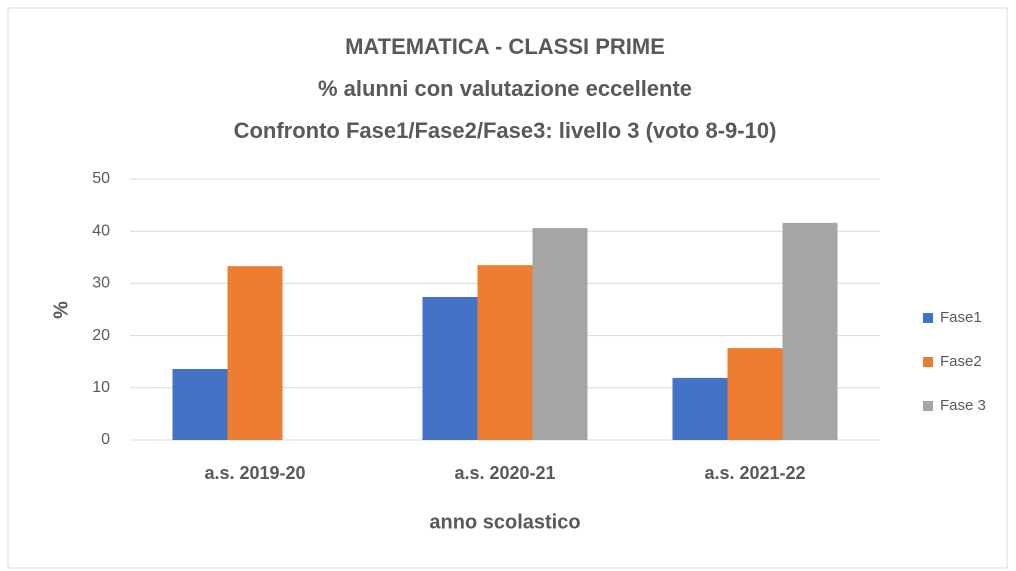 The image size is (1016, 571). Describe the element at coordinates (504, 522) in the screenshot. I see `x-axis-label: anno scolastico` at that location.